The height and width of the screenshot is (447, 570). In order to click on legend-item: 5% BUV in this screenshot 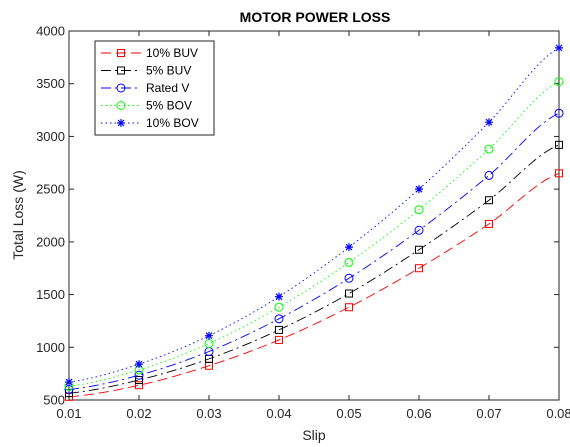, I will do `click(146, 71)`.